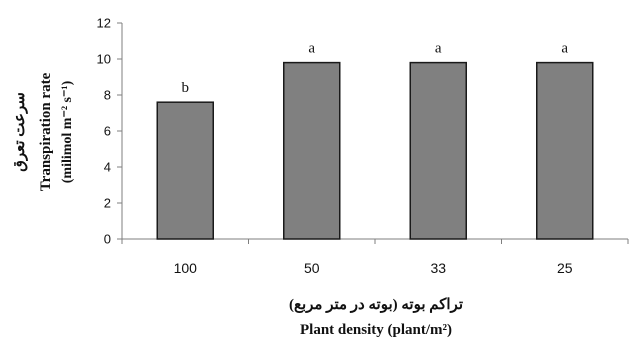 This screenshot has height=343, width=632. I want to click on y-axis-title-english-line1: Transpiration rate, so click(46, 131).